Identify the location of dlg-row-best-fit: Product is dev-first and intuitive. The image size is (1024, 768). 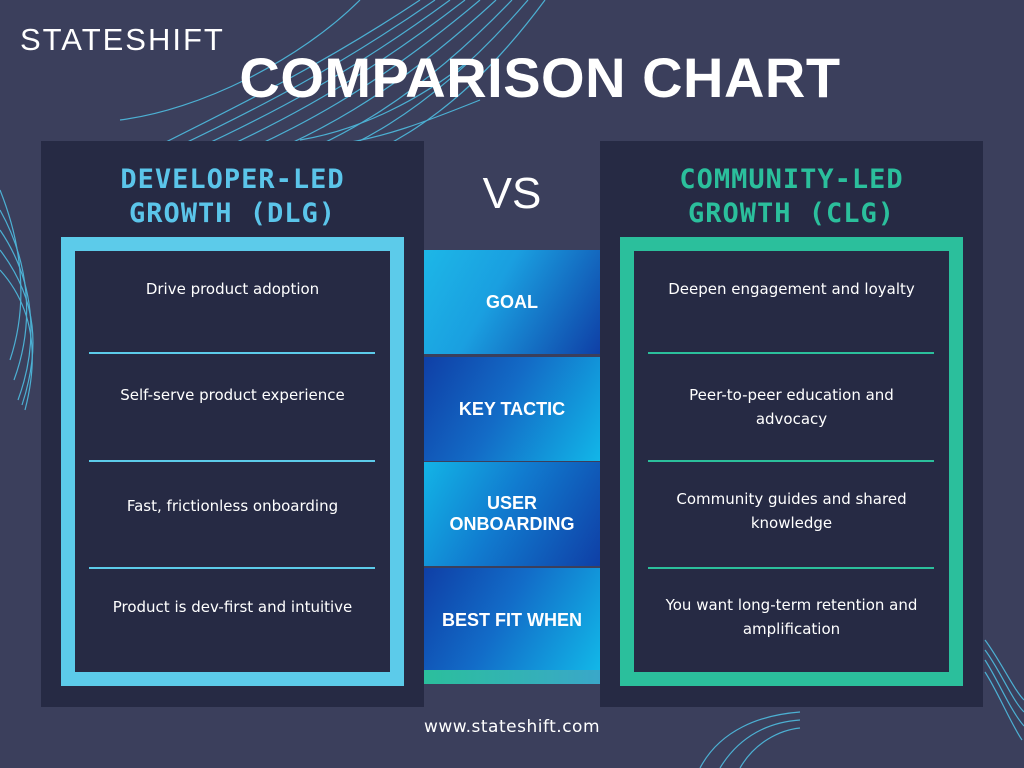
(232, 607).